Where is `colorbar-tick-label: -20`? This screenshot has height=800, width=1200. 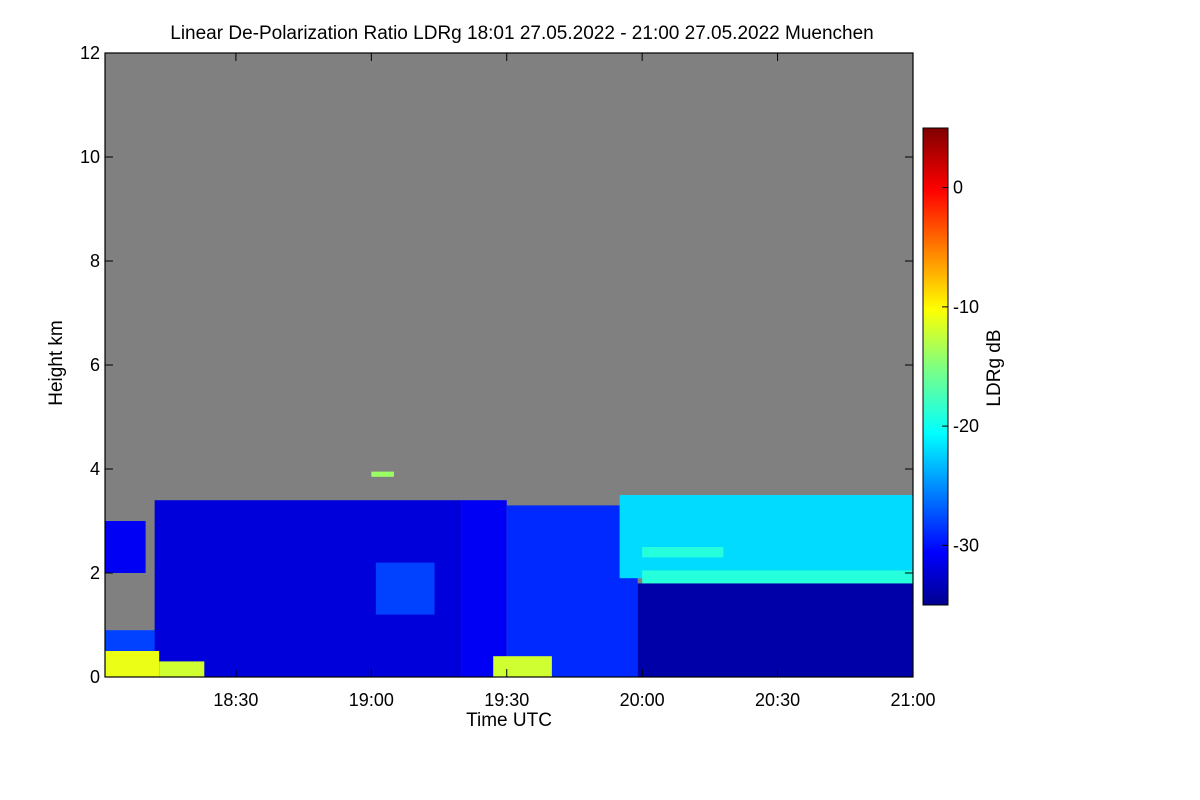 colorbar-tick-label: -20 is located at coordinates (966, 426).